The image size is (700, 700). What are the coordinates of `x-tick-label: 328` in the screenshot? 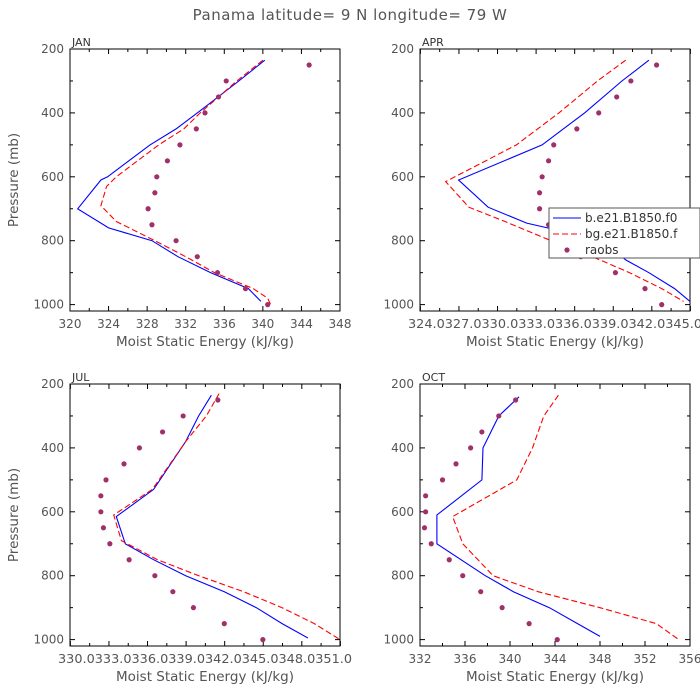 It's located at (147, 324).